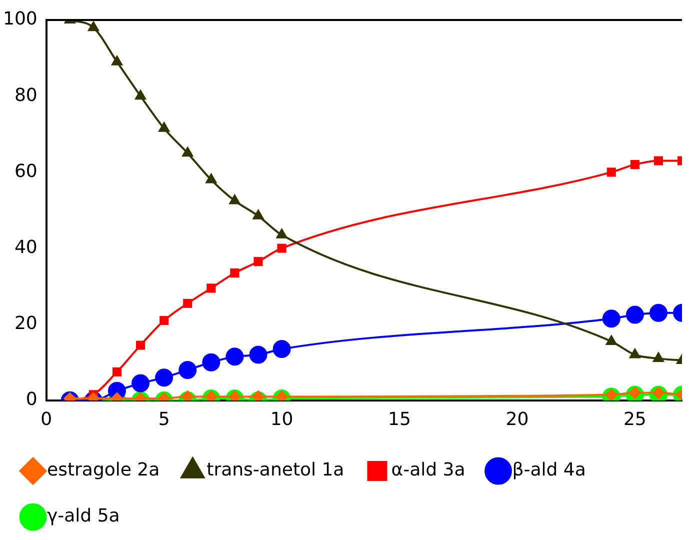 Image resolution: width=692 pixels, height=540 pixels. I want to click on x-tick-label: 5, so click(164, 419).